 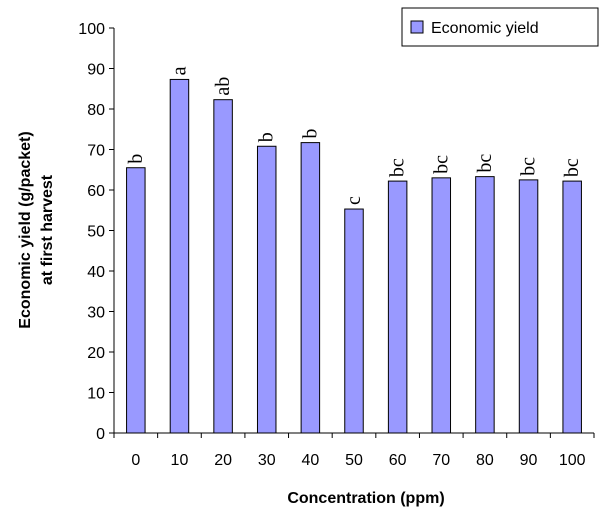 I want to click on legend: Economic yield, so click(x=500, y=27).